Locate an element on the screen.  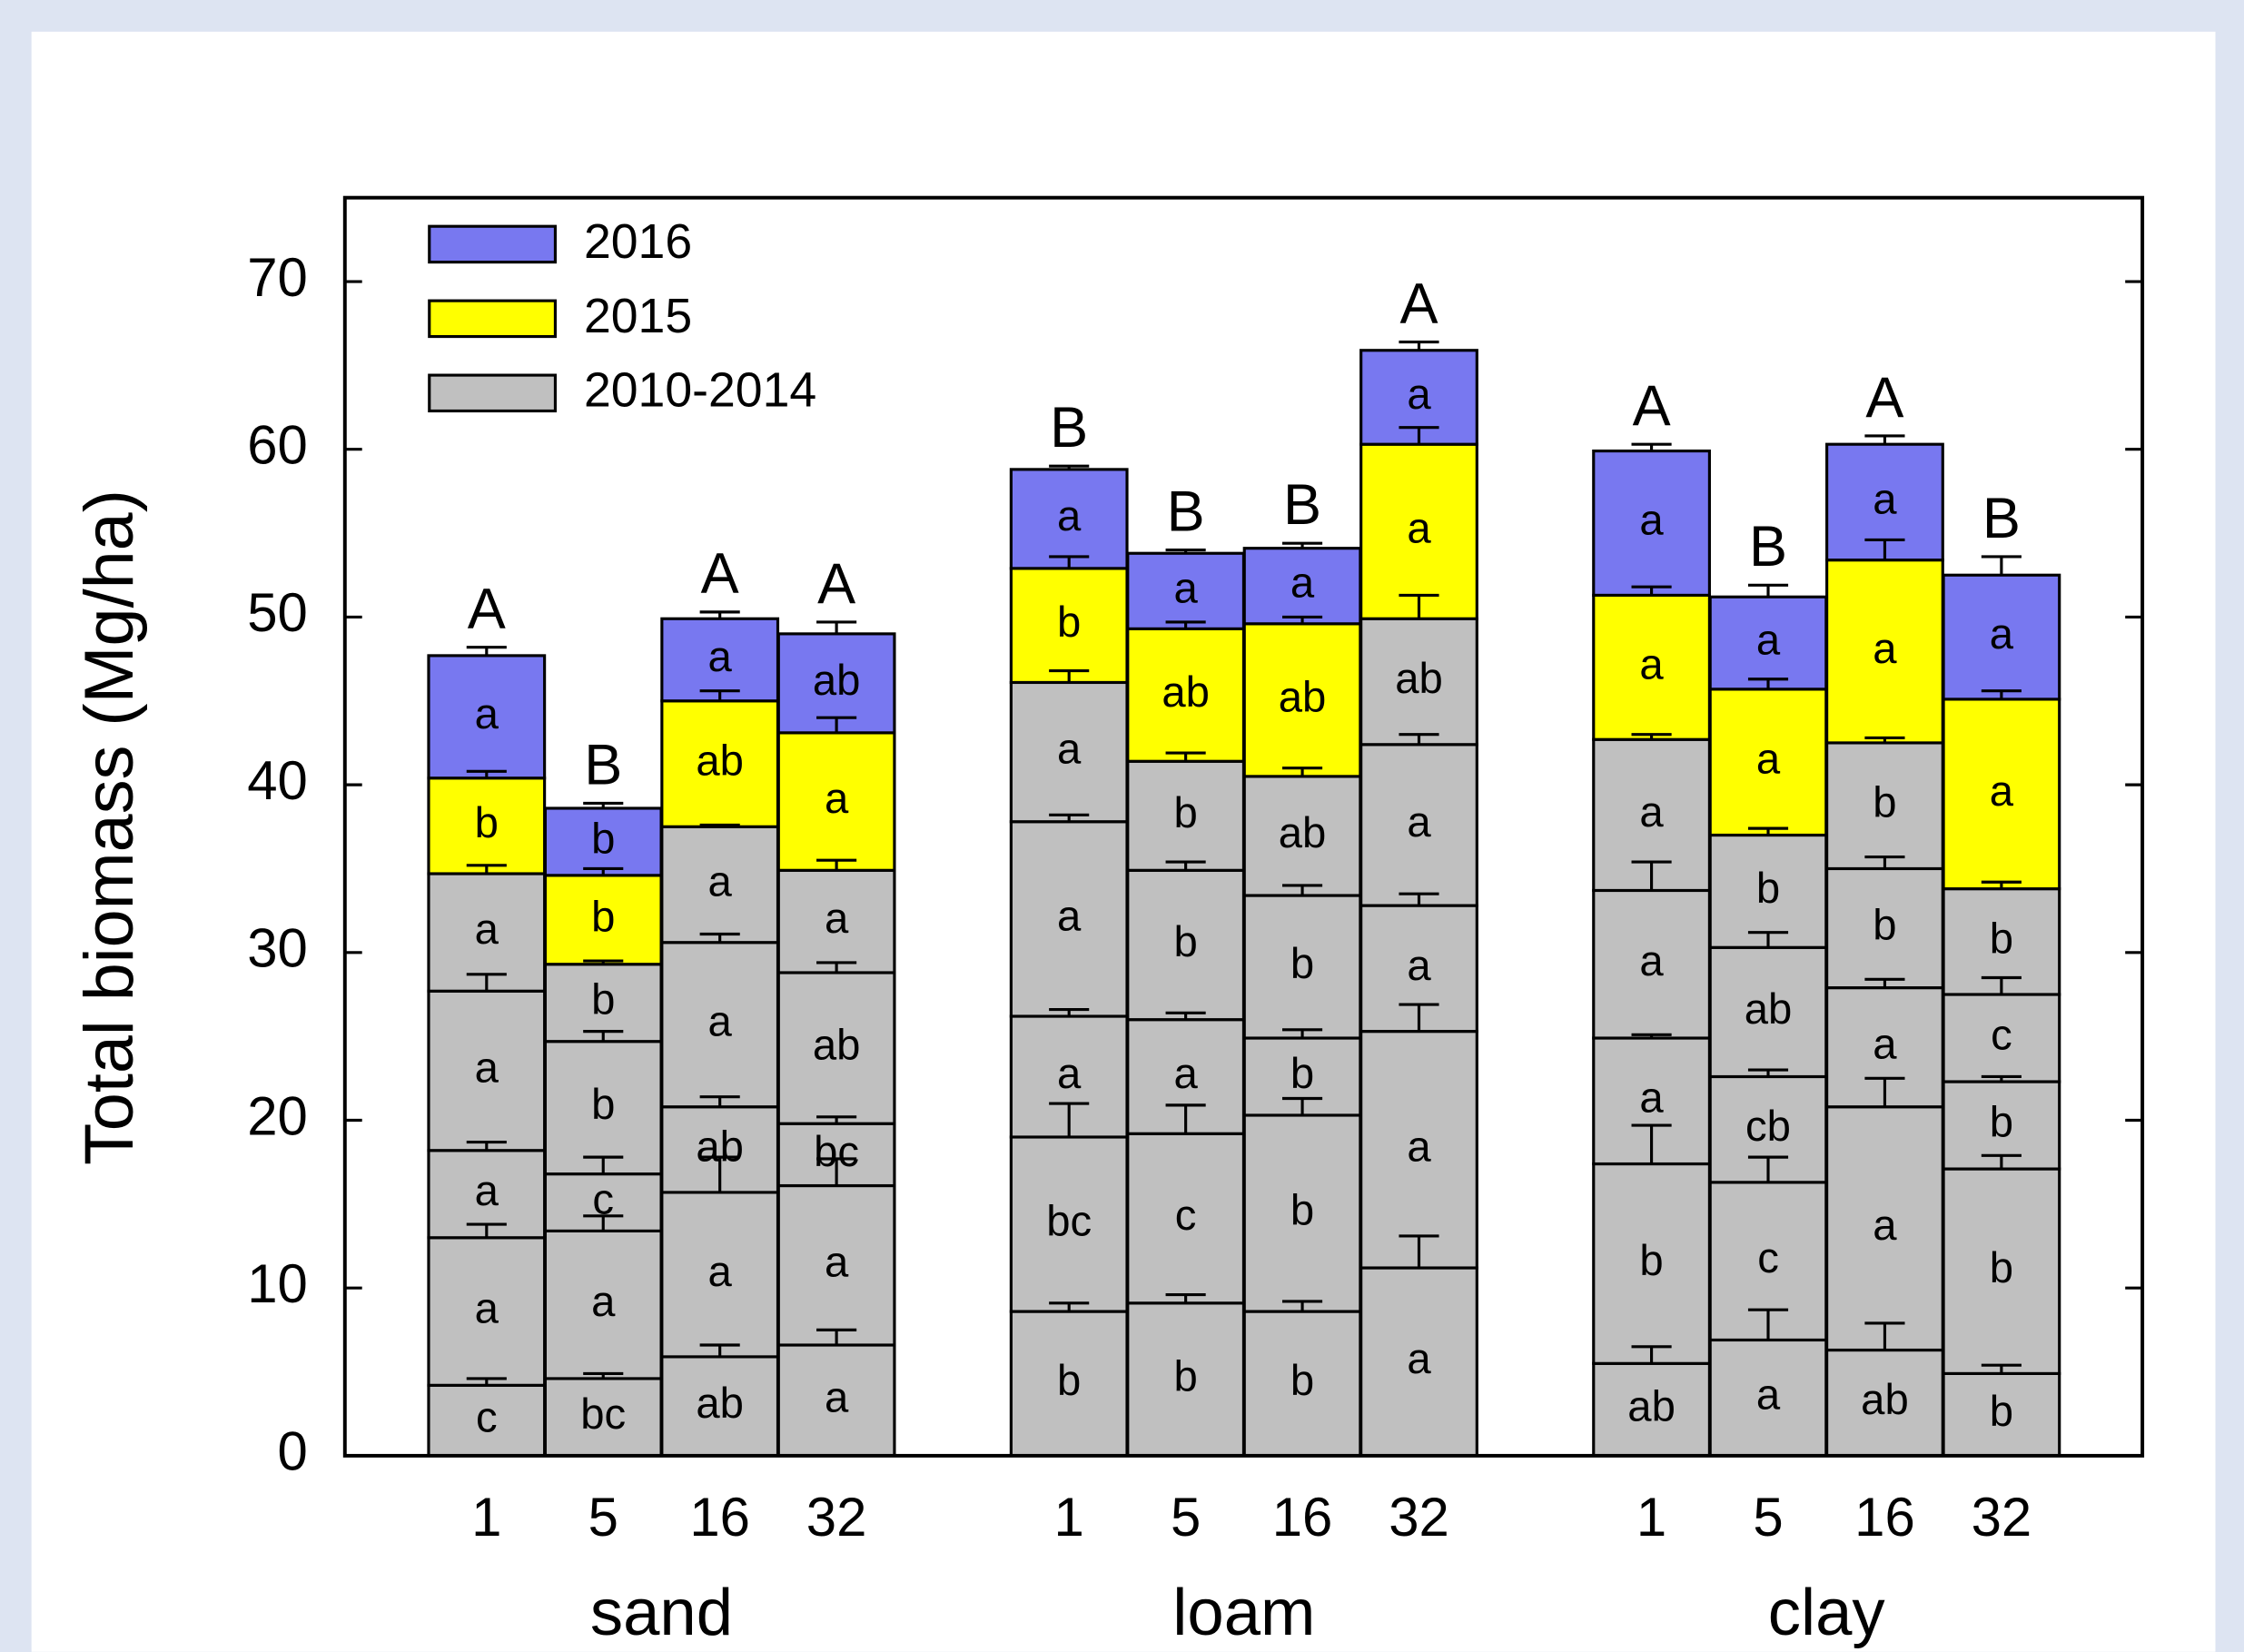
y-tick-label: 20 is located at coordinates (277, 1115).